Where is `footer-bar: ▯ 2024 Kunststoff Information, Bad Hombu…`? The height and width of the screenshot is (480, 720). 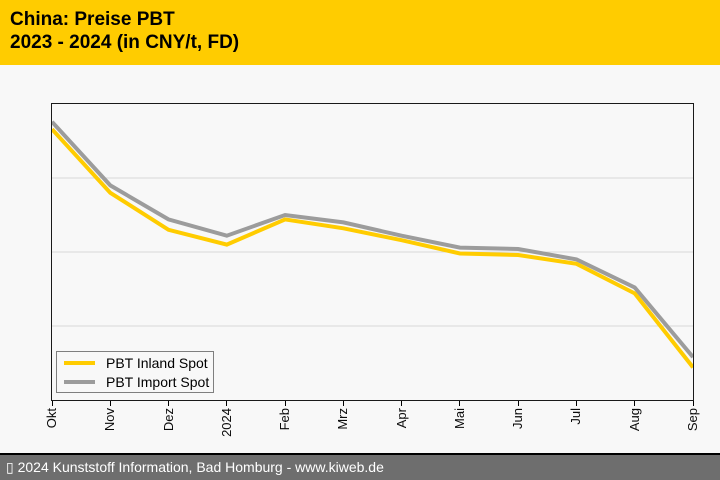
footer-bar: ▯ 2024 Kunststoff Information, Bad Hombu… is located at coordinates (360, 466).